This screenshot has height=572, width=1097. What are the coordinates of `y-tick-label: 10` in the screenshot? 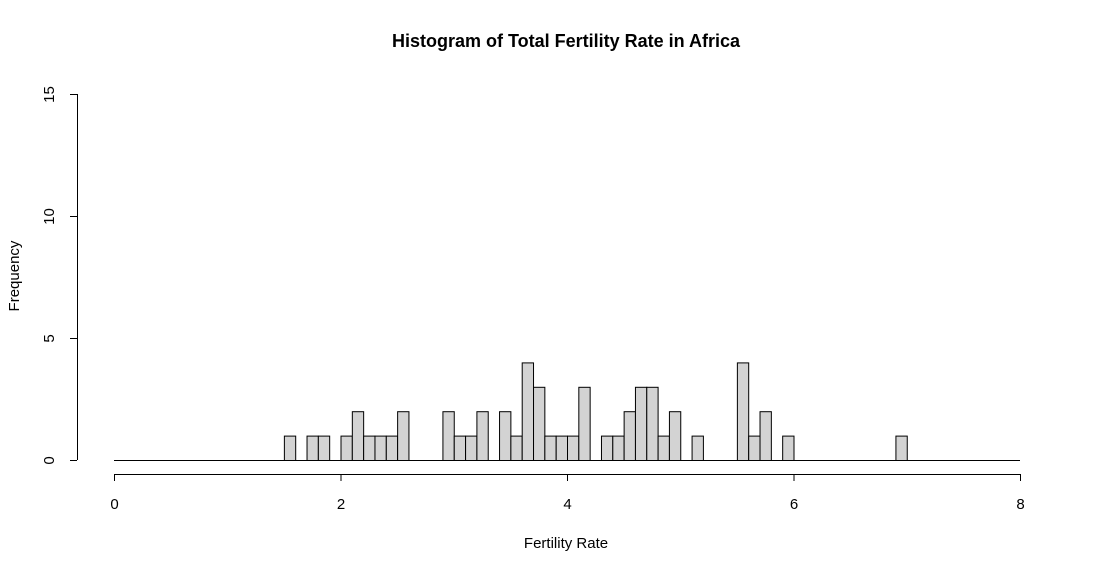 It's located at (49, 216).